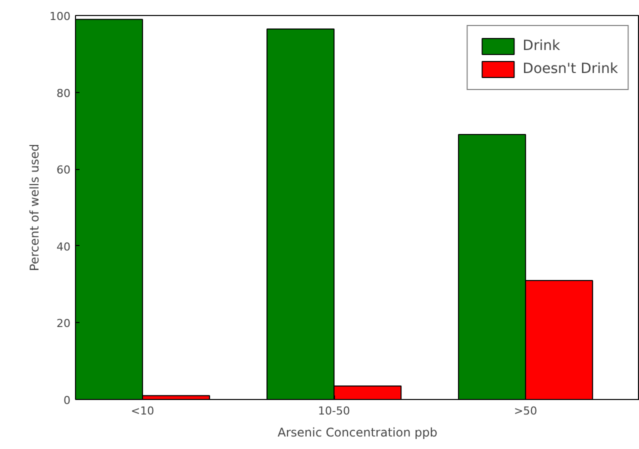 Image resolution: width=639 pixels, height=449 pixels. I want to click on y-tick-label: 60, so click(63, 170).